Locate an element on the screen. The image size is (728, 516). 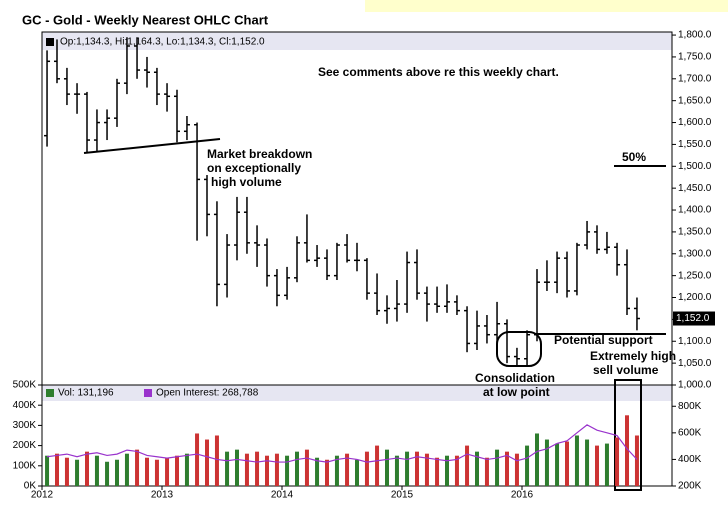
y-tick-label: 1,400.0 is located at coordinates (695, 210).